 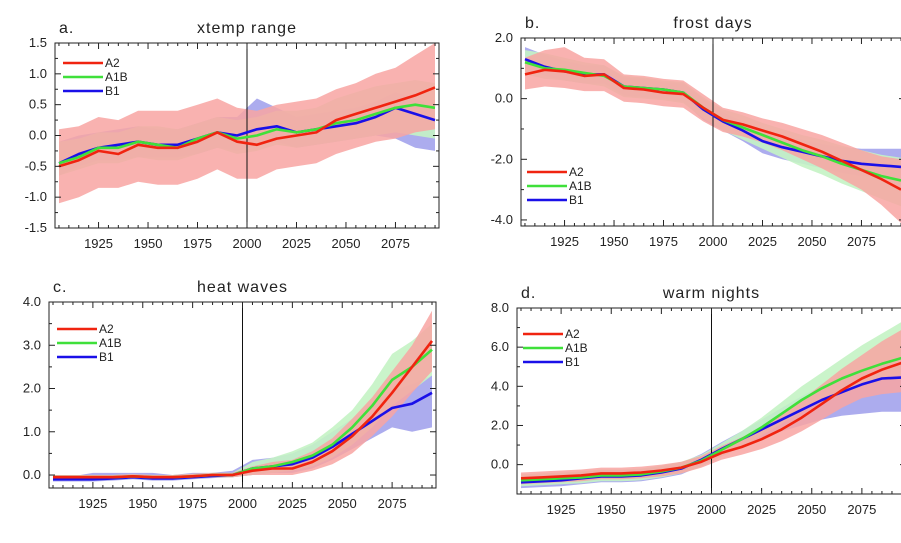 I want to click on y-tick-label: -0.5, so click(x=36, y=165).